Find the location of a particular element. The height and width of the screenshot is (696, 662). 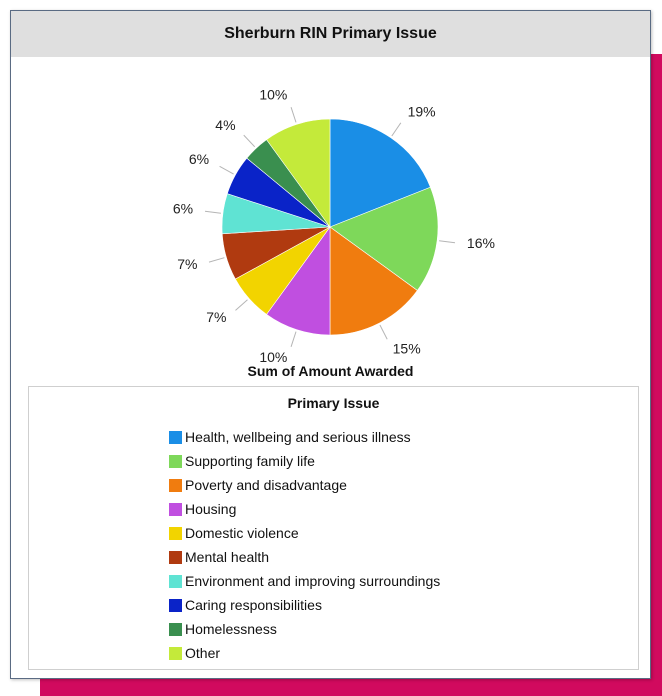

data-label-5: 7% is located at coordinates (187, 264).